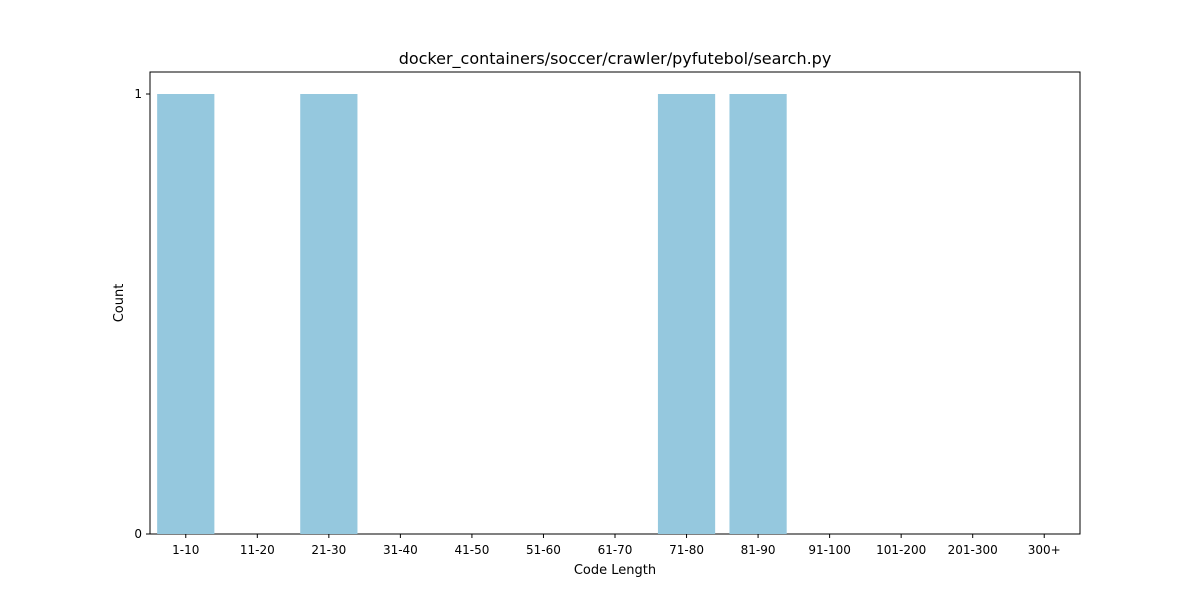 This screenshot has height=600, width=1200. What do you see at coordinates (138, 94) in the screenshot?
I see `y-tick-label: 1` at bounding box center [138, 94].